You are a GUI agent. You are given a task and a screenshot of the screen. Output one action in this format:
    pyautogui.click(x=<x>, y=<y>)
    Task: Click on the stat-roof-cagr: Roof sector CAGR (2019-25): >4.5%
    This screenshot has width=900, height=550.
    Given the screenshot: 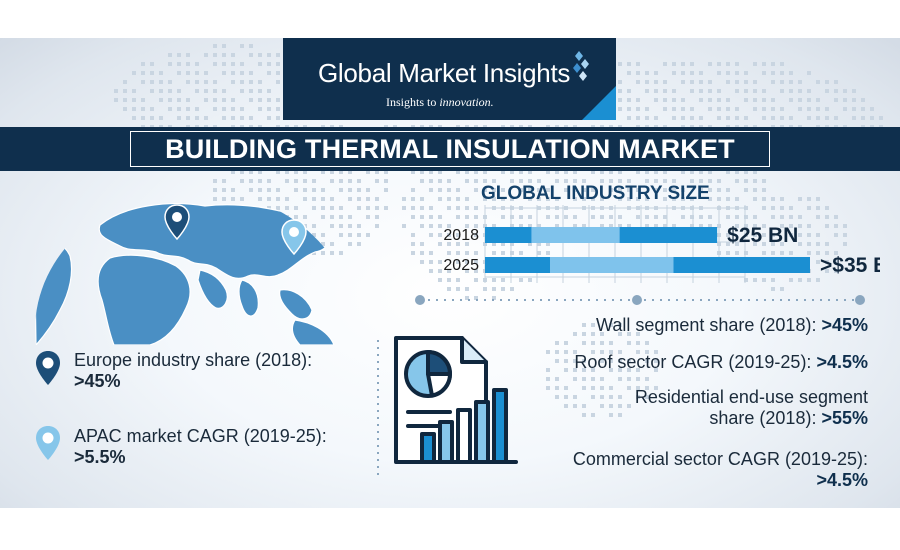 What is the action you would take?
    pyautogui.click(x=721, y=362)
    